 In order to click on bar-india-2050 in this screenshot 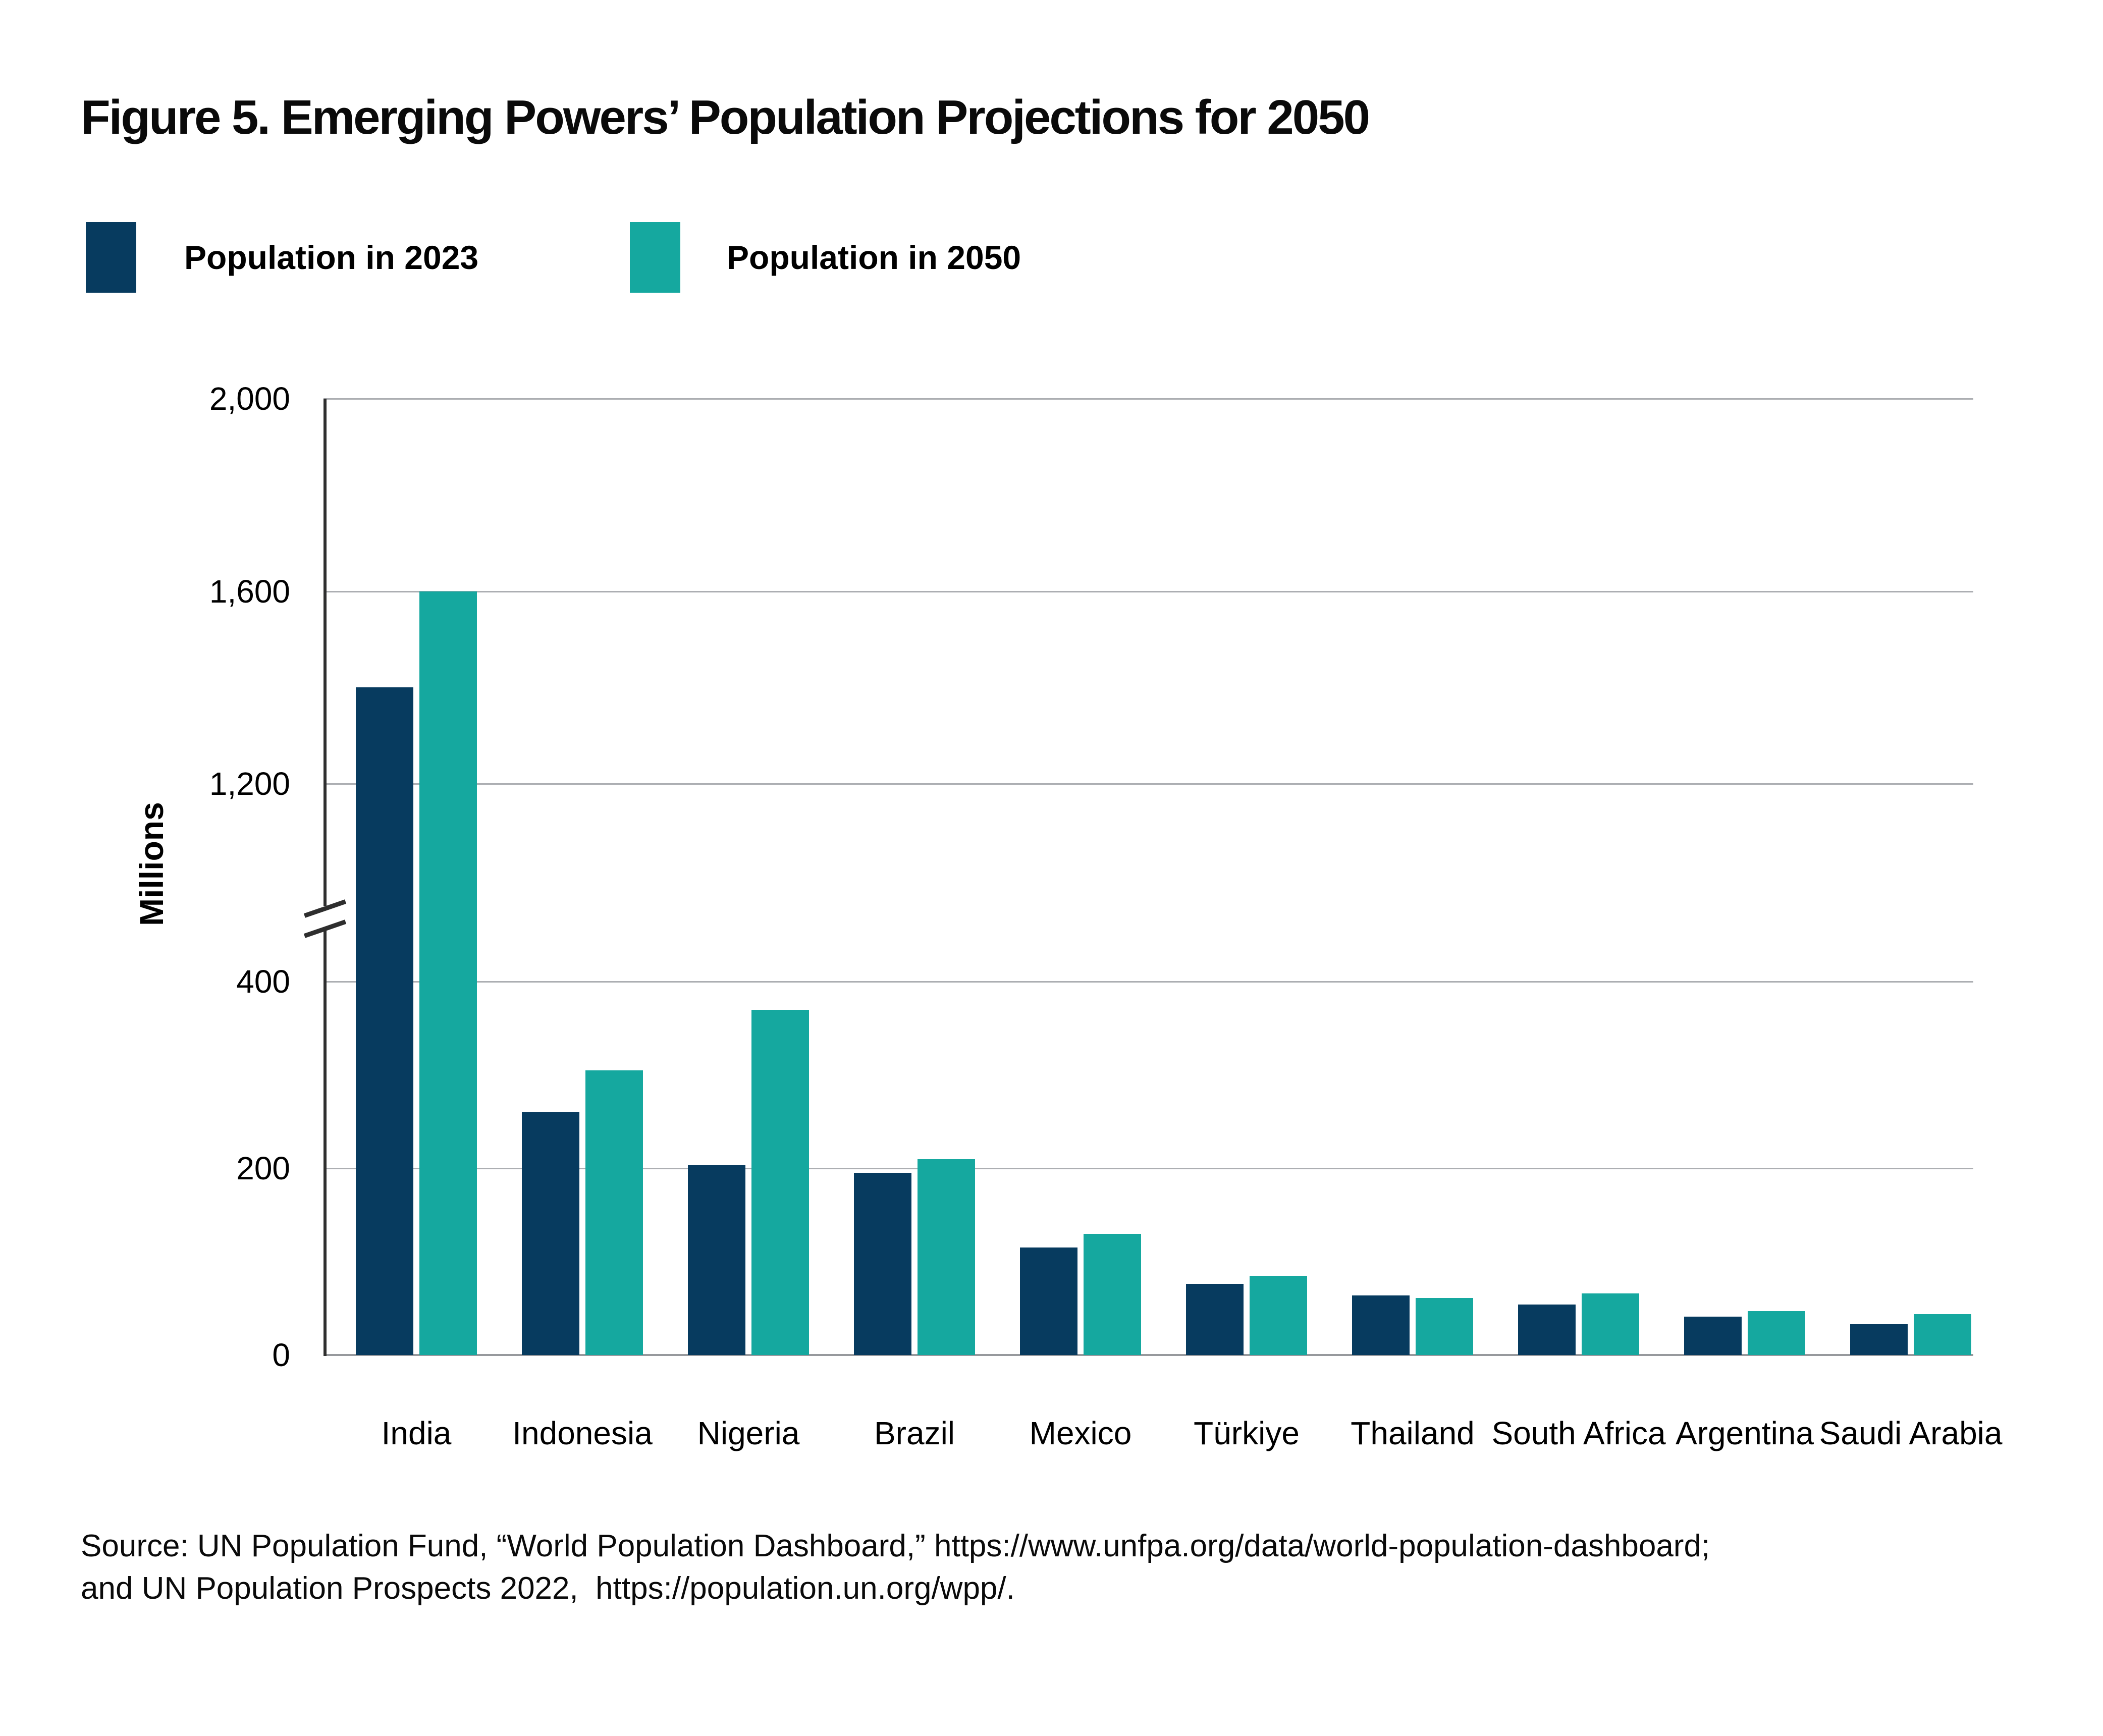, I will do `click(448, 973)`.